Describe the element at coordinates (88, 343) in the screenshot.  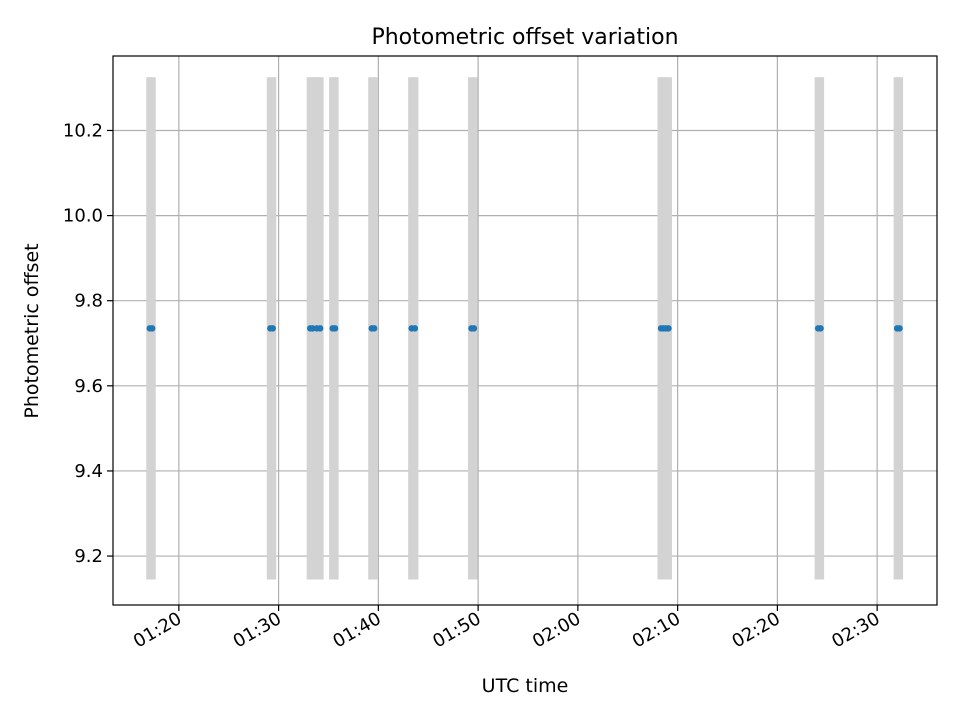
I see `y-ticks: 9.2 9.4 9.6 9.8 10.0 10.2` at that location.